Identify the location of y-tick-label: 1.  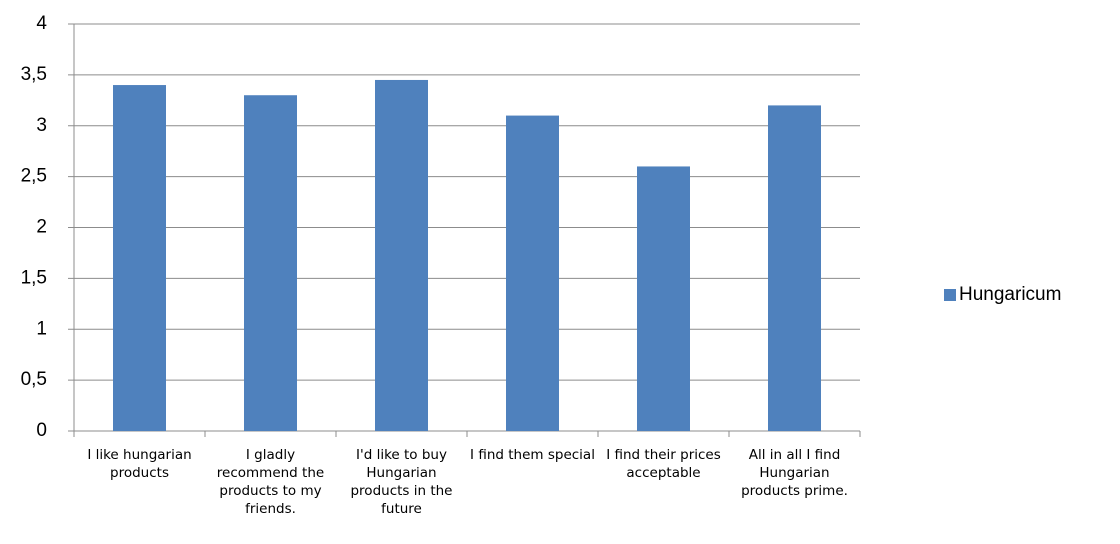
(41, 328).